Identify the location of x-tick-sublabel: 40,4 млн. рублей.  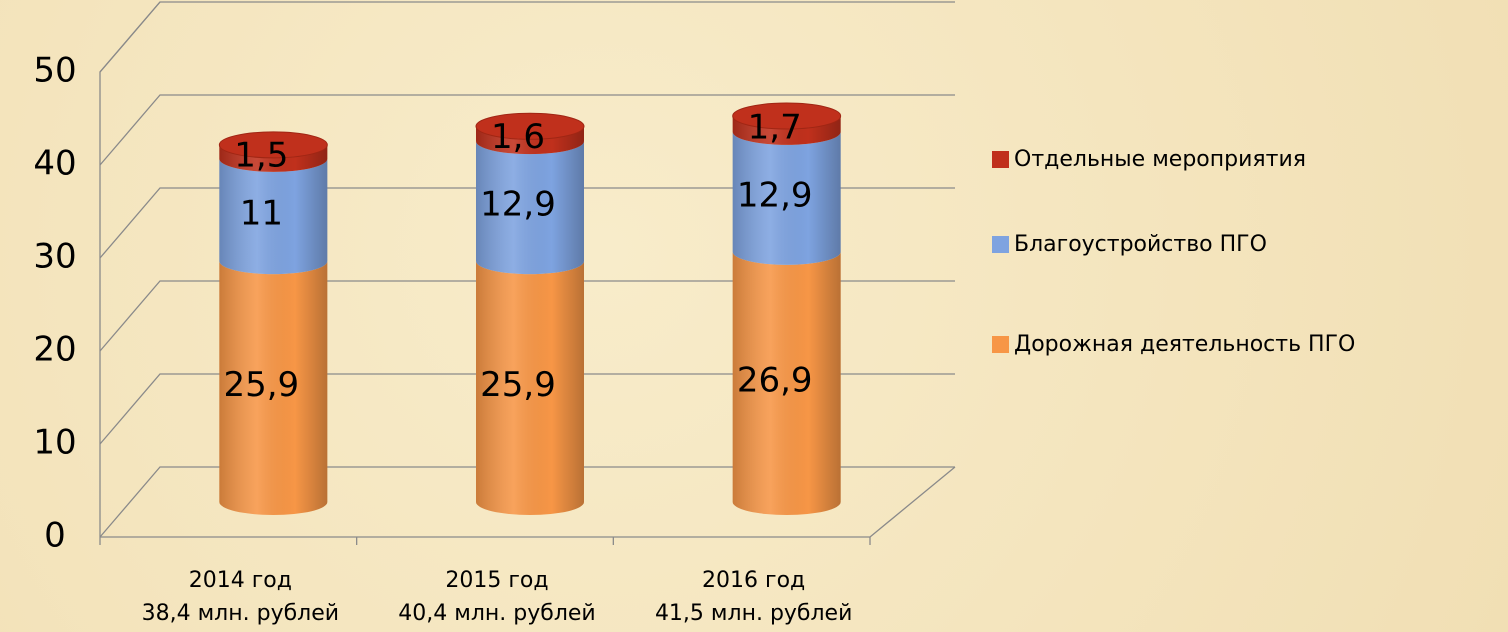
(496, 613).